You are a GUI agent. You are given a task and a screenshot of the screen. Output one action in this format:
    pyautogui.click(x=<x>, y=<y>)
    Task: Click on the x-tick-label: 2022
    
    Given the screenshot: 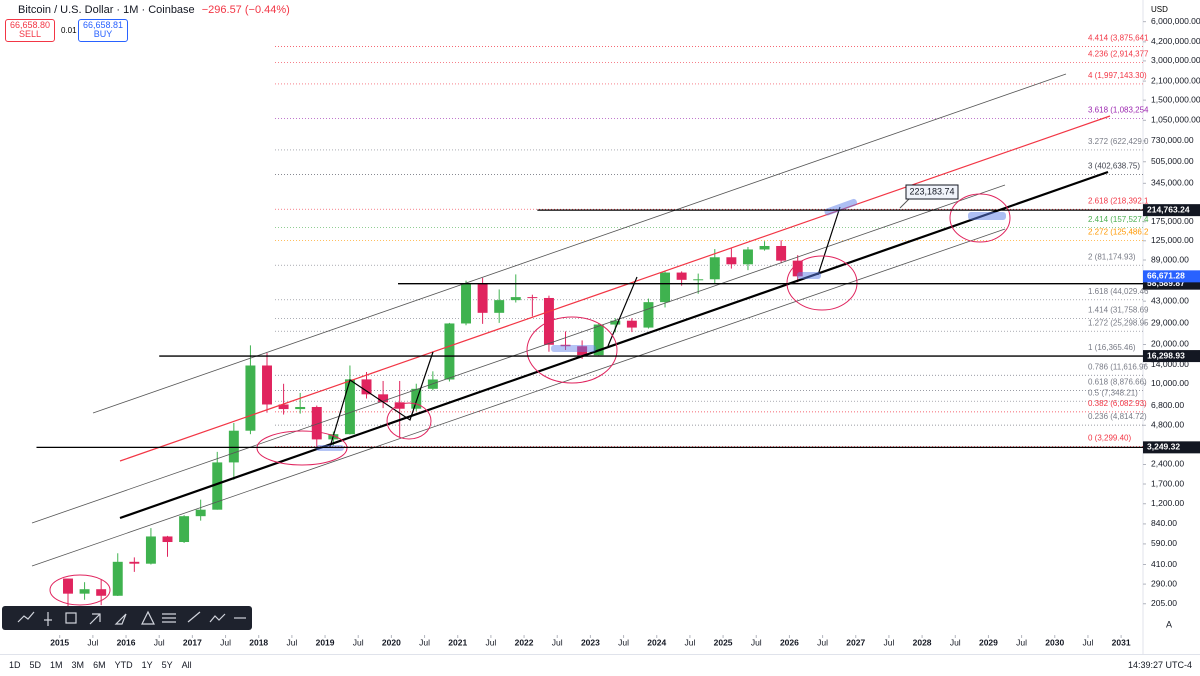 What is the action you would take?
    pyautogui.click(x=524, y=642)
    